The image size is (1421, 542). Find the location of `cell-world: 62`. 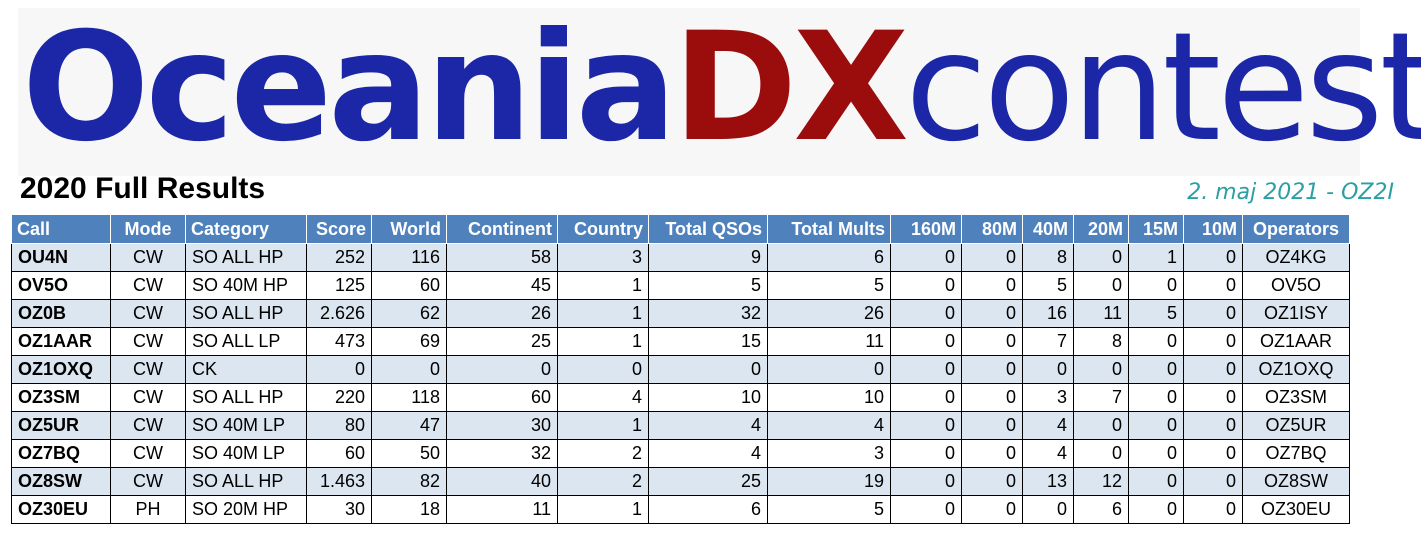

cell-world: 62 is located at coordinates (409, 313).